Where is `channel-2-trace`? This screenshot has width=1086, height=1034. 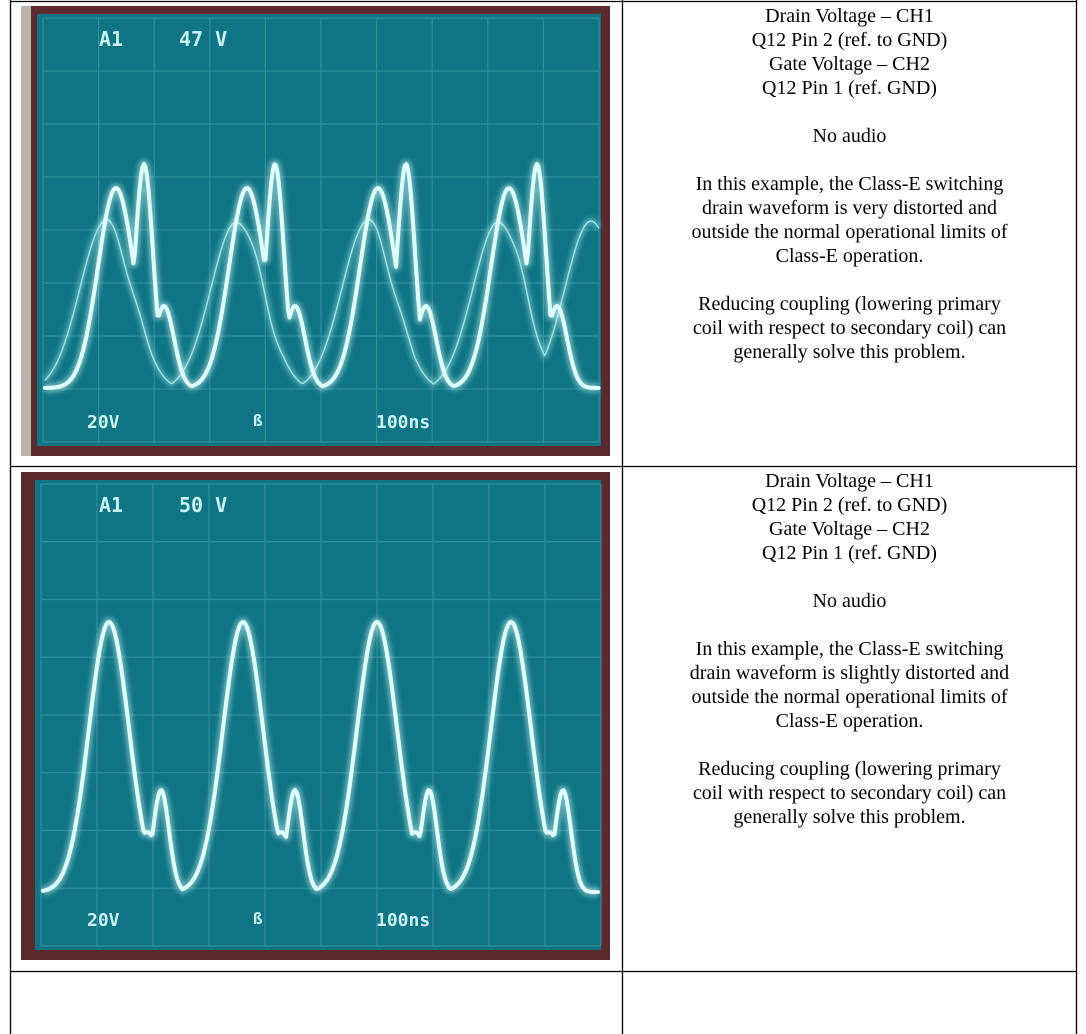 channel-2-trace is located at coordinates (322, 302).